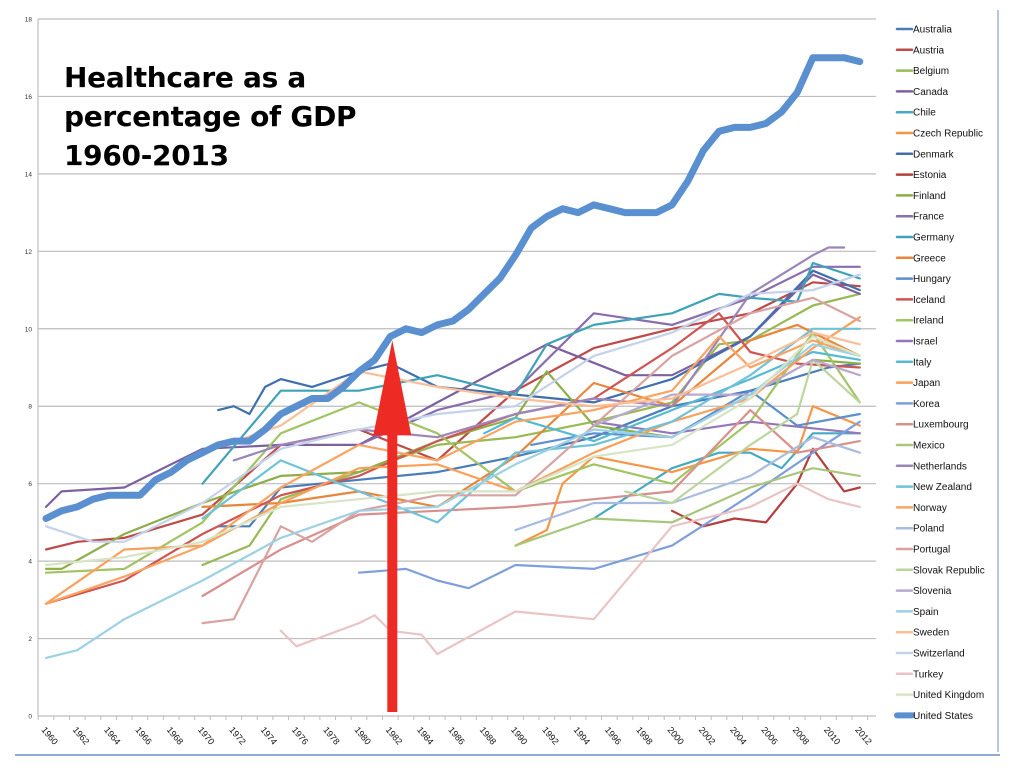  Describe the element at coordinates (926, 383) in the screenshot. I see `legend-label: Japan` at that location.